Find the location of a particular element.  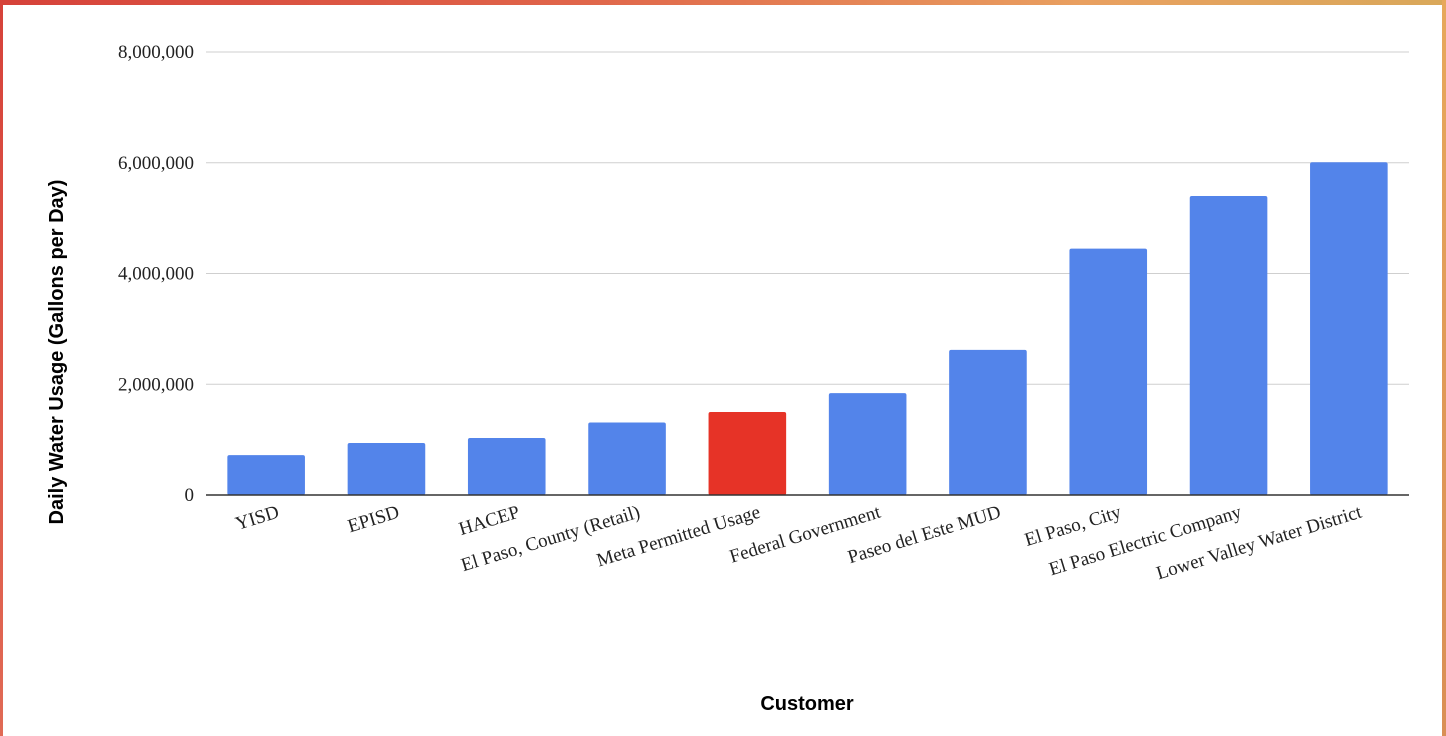

y-tick-label: 4,000,000 is located at coordinates (156, 274).